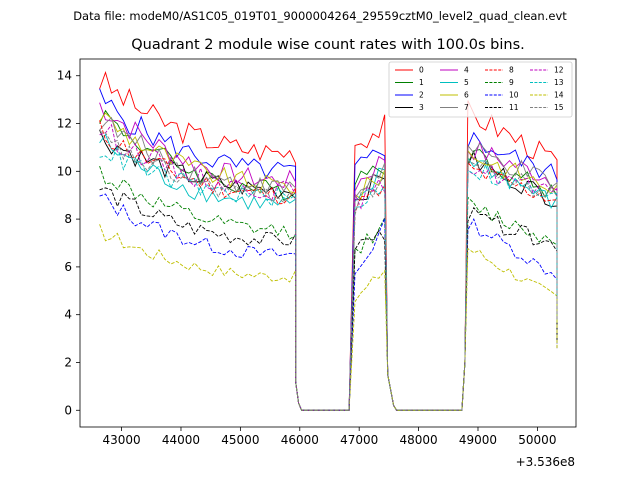  Describe the element at coordinates (559, 95) in the screenshot. I see `legend-label-14: 14` at that location.